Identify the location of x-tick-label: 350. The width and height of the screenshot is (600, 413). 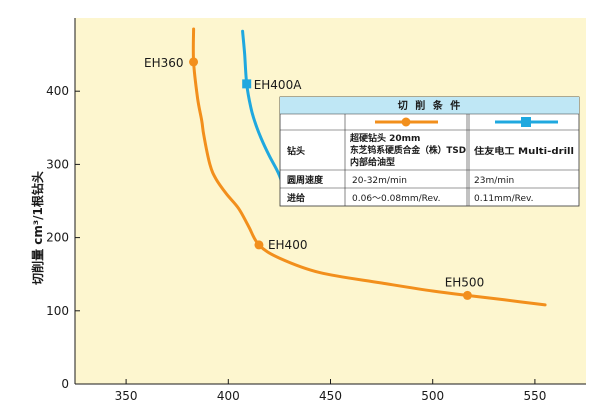
(126, 396).